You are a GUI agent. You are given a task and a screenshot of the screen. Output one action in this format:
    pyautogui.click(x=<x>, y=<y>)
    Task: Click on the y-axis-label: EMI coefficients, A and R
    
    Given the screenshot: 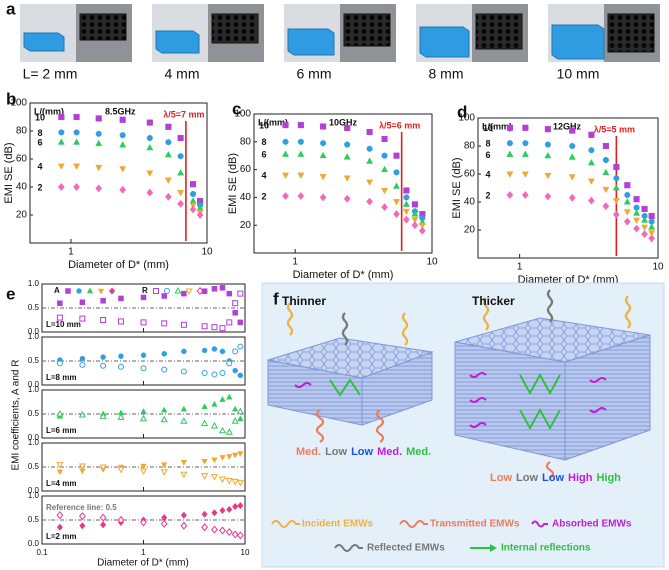 What is the action you would take?
    pyautogui.click(x=16, y=415)
    